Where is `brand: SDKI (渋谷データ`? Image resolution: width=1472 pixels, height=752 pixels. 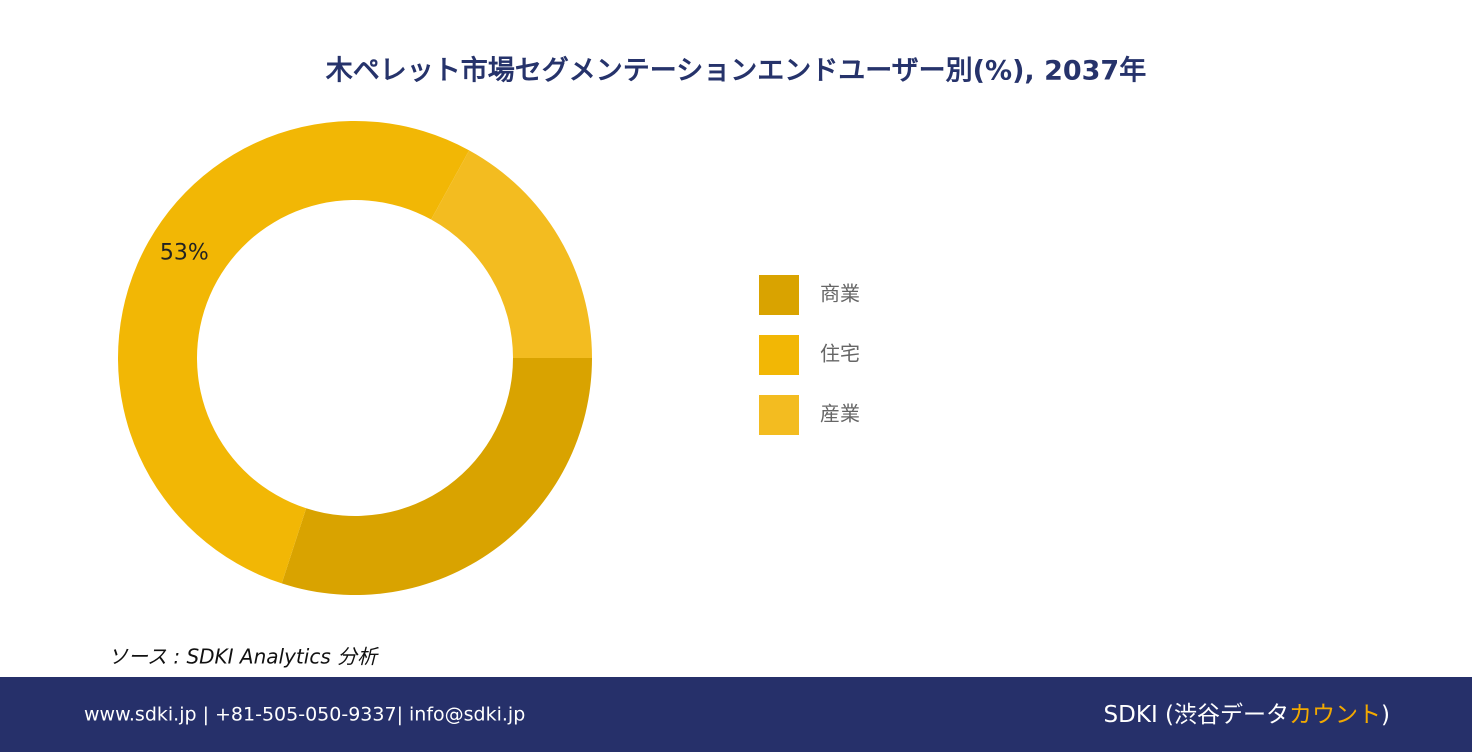
brand: SDKI (渋谷データ is located at coordinates (1196, 715).